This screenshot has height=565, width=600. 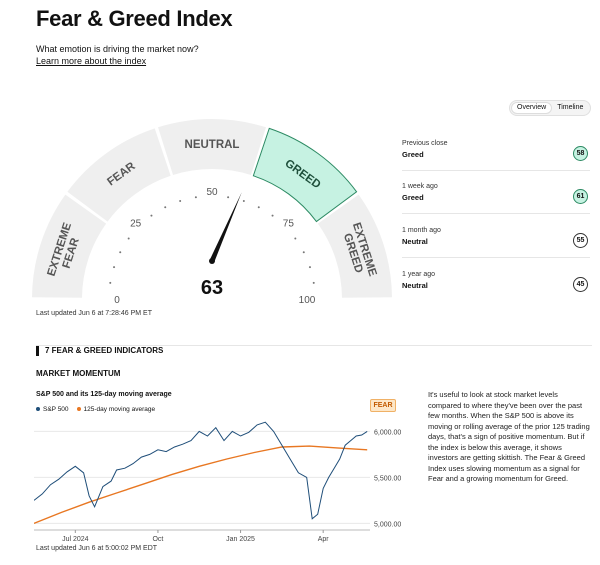 What do you see at coordinates (212, 192) in the screenshot?
I see `gauge-scale-label-50: 50` at bounding box center [212, 192].